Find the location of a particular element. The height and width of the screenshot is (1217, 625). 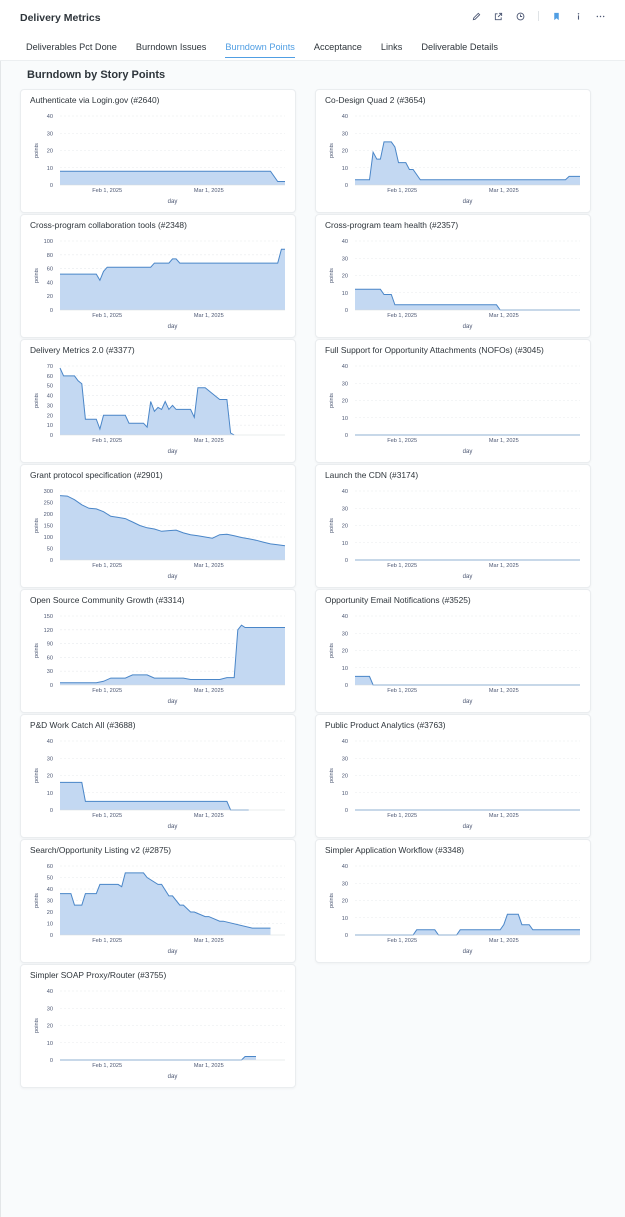

chart-title: P&D Work Catch All (#3688) is located at coordinates (83, 725).